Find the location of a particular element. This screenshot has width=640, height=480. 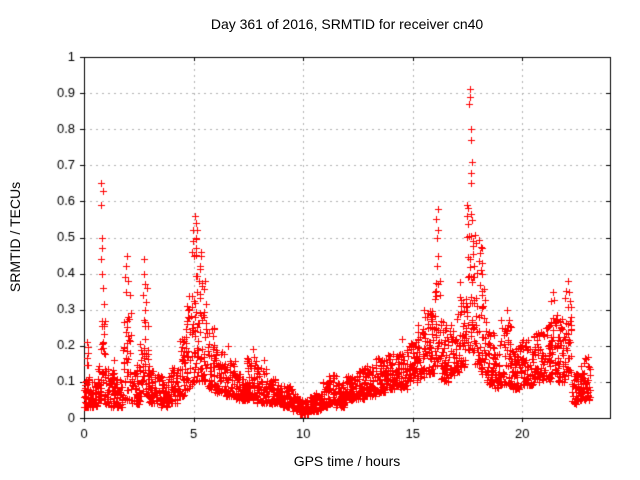

x-axis-label: GPS time / hours is located at coordinates (347, 461).